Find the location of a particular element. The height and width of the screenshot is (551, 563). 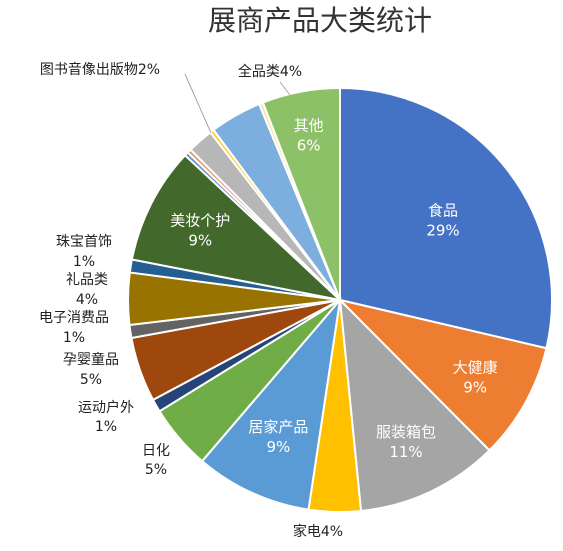

slice-label-name: 礼品类 is located at coordinates (87, 280).